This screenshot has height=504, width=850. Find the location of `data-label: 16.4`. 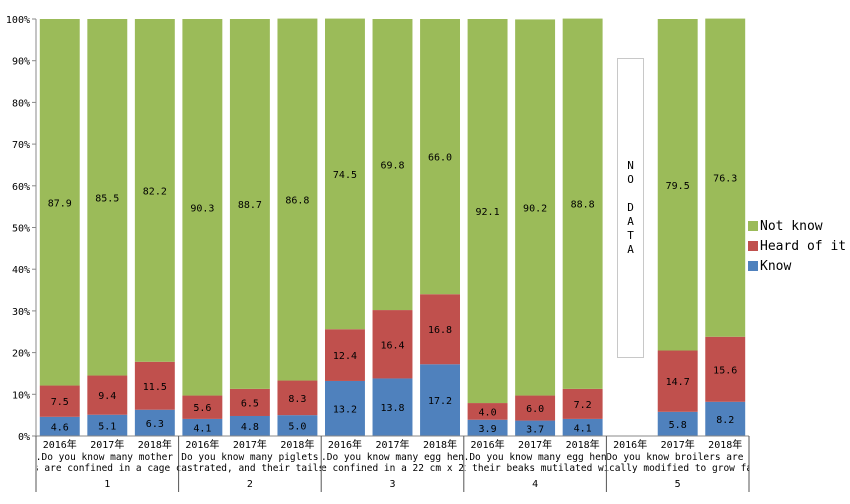

data-label: 16.4 is located at coordinates (392, 345).